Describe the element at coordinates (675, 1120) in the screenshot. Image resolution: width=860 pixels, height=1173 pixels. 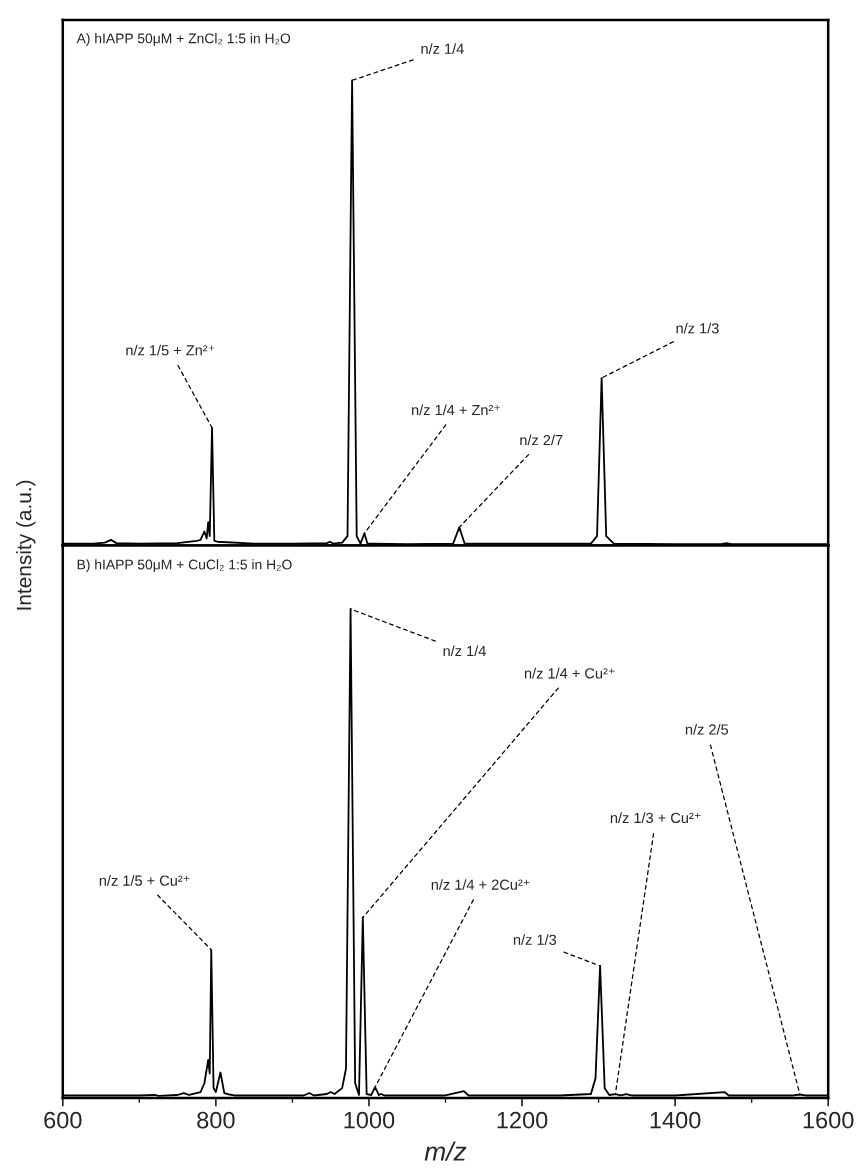
I see `x-tick-label: 1400` at that location.